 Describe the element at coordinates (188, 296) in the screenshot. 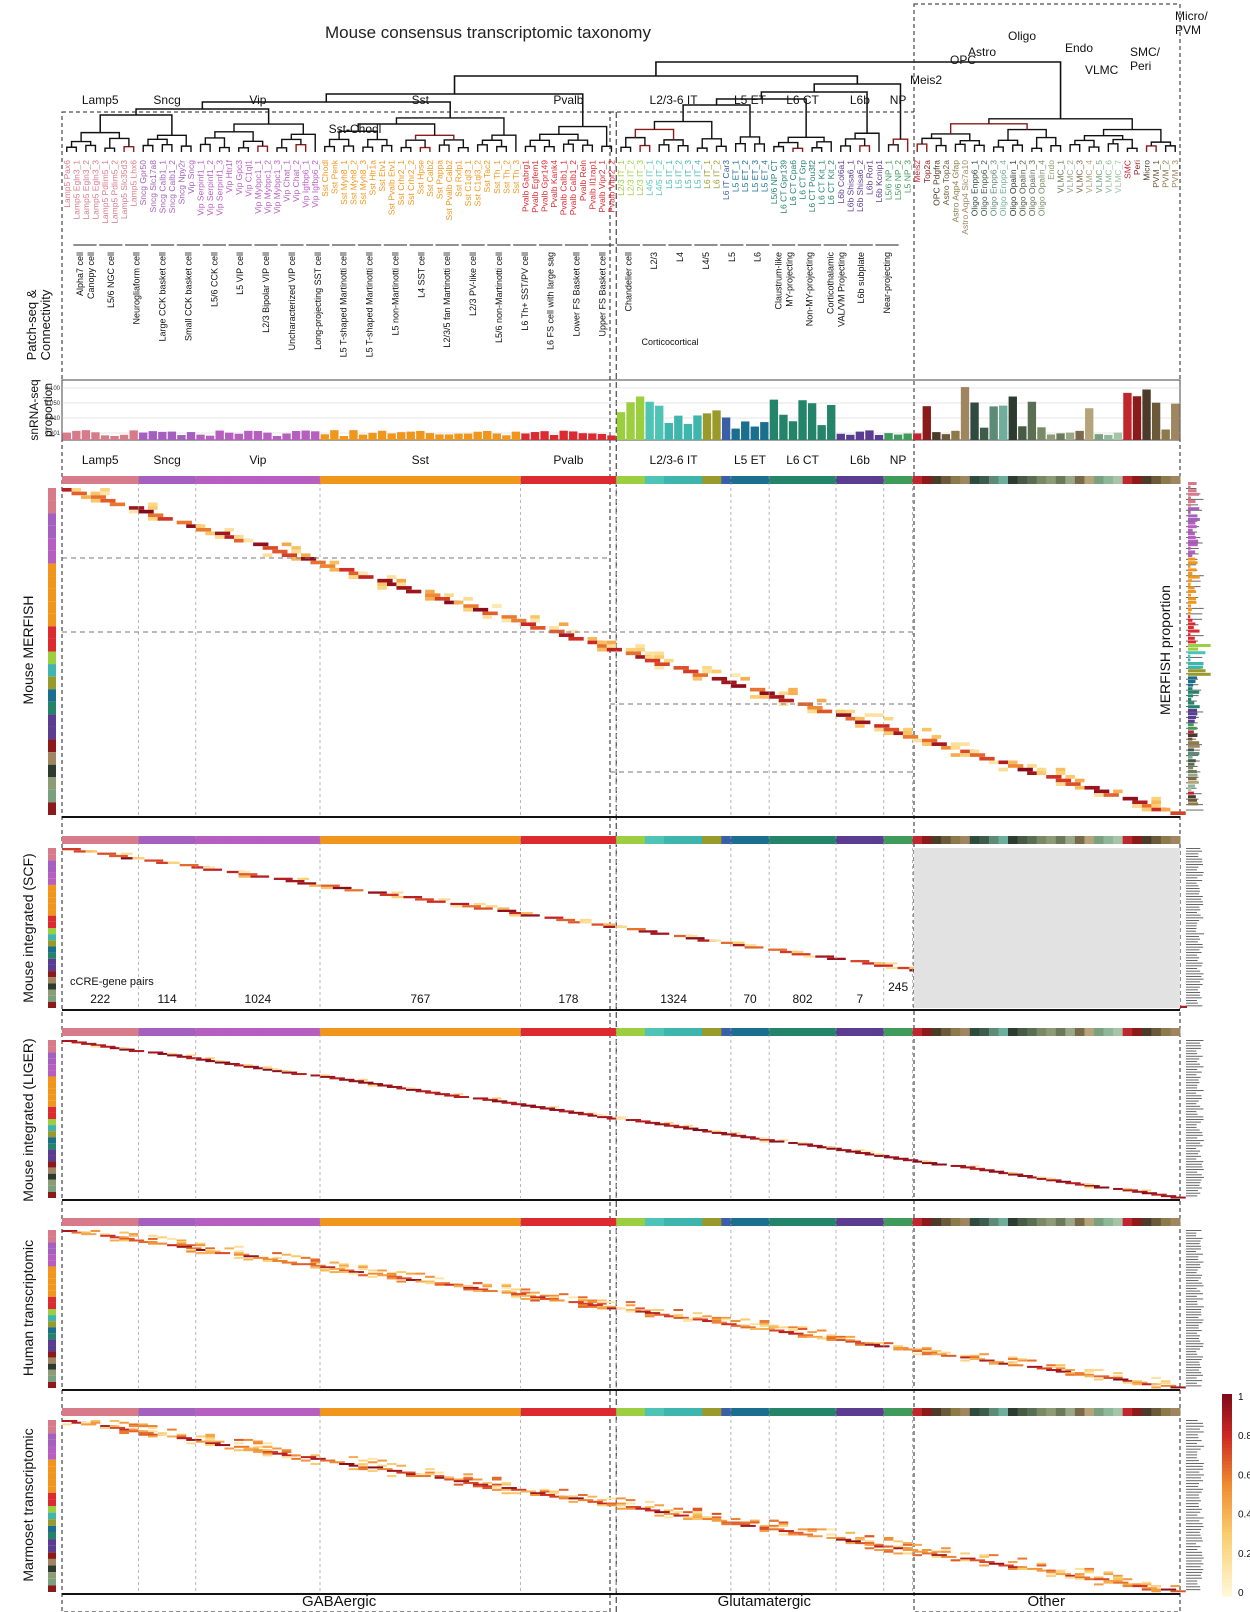

I see `patch-label: Small CCK basket cell` at that location.